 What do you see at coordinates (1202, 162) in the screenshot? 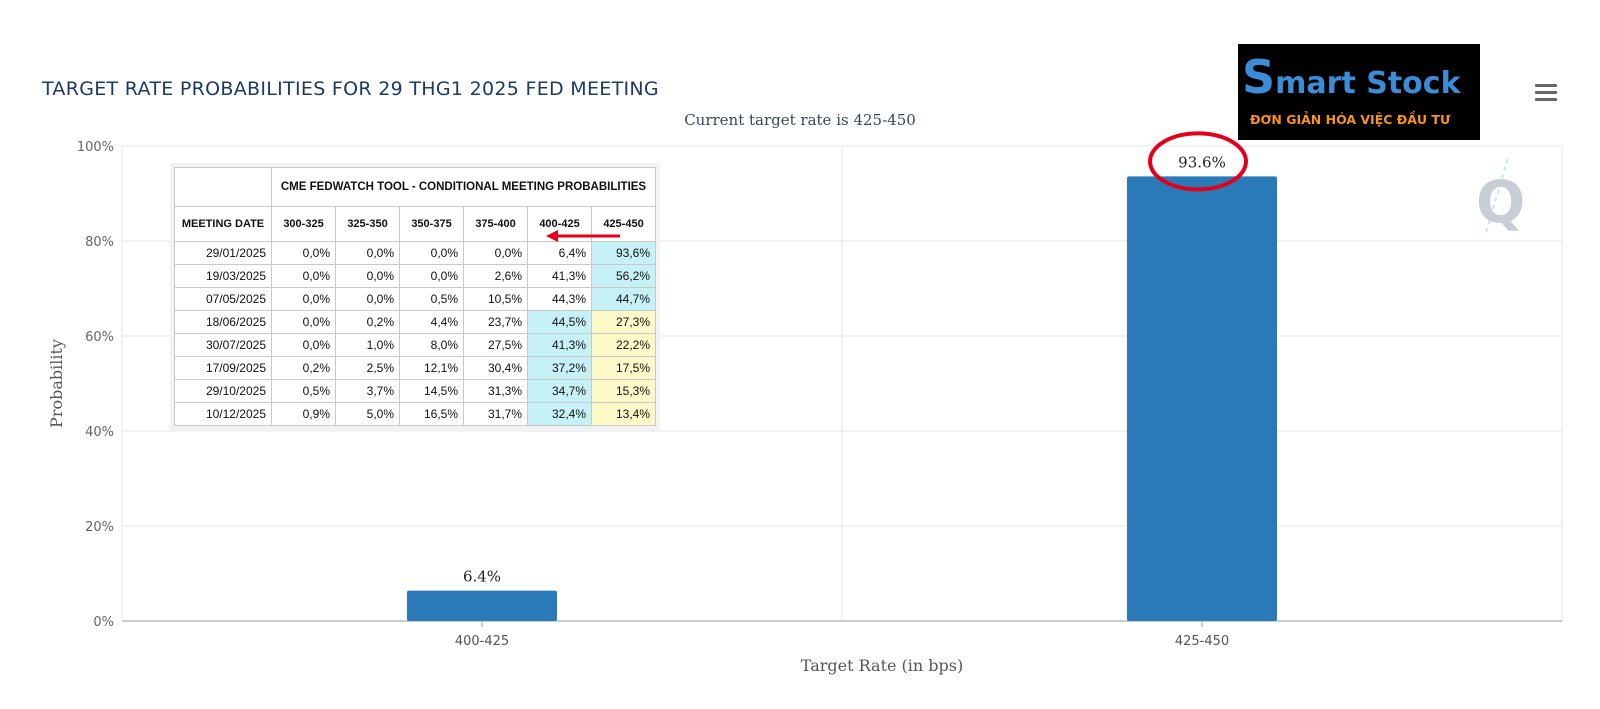
I see `bar-value-label: 93.6%` at bounding box center [1202, 162].